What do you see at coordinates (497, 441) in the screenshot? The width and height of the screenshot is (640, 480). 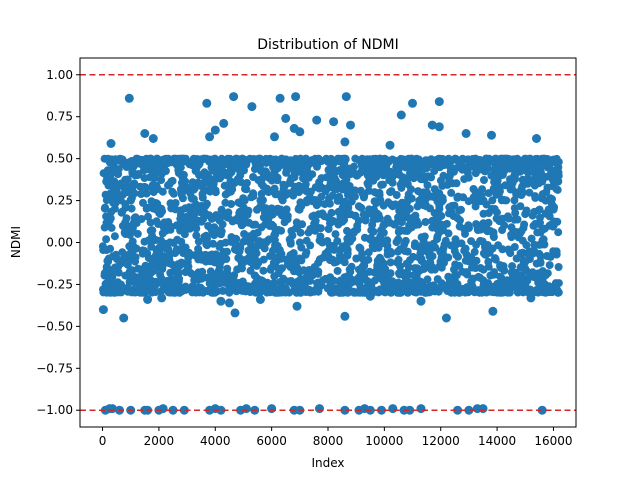 I see `x-tick-label: 14000` at bounding box center [497, 441].